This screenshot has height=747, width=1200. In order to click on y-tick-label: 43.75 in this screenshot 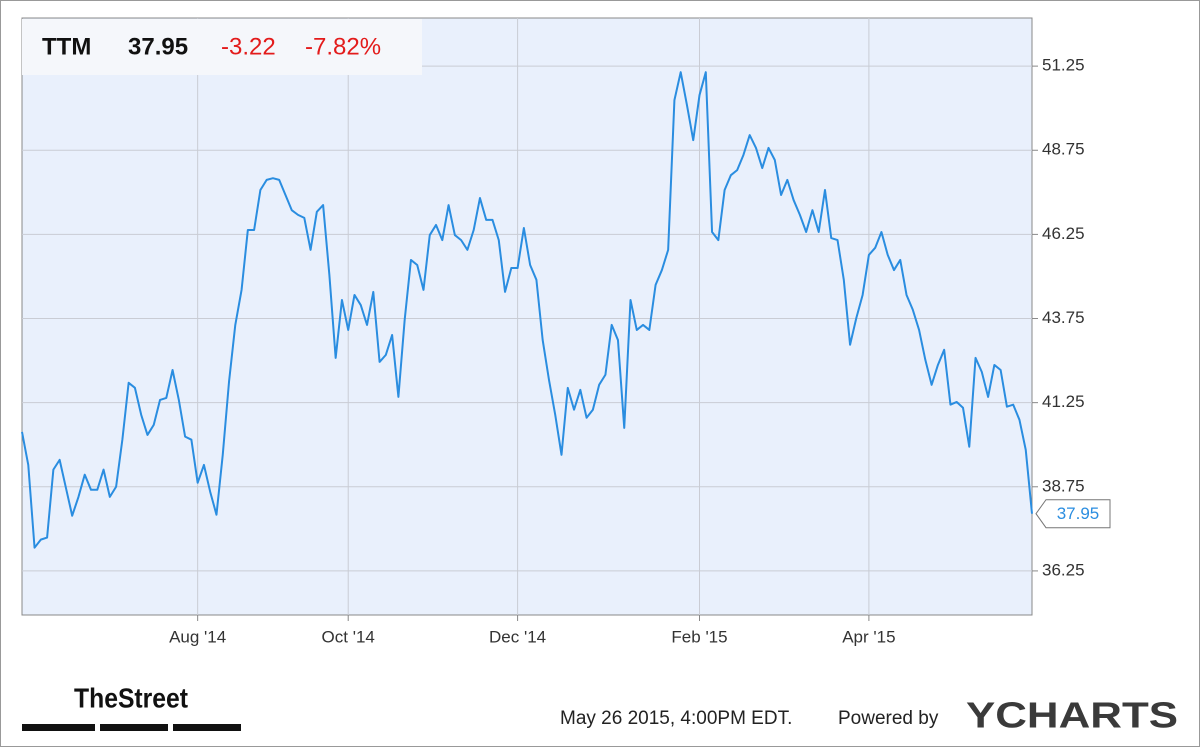, I will do `click(1063, 317)`.